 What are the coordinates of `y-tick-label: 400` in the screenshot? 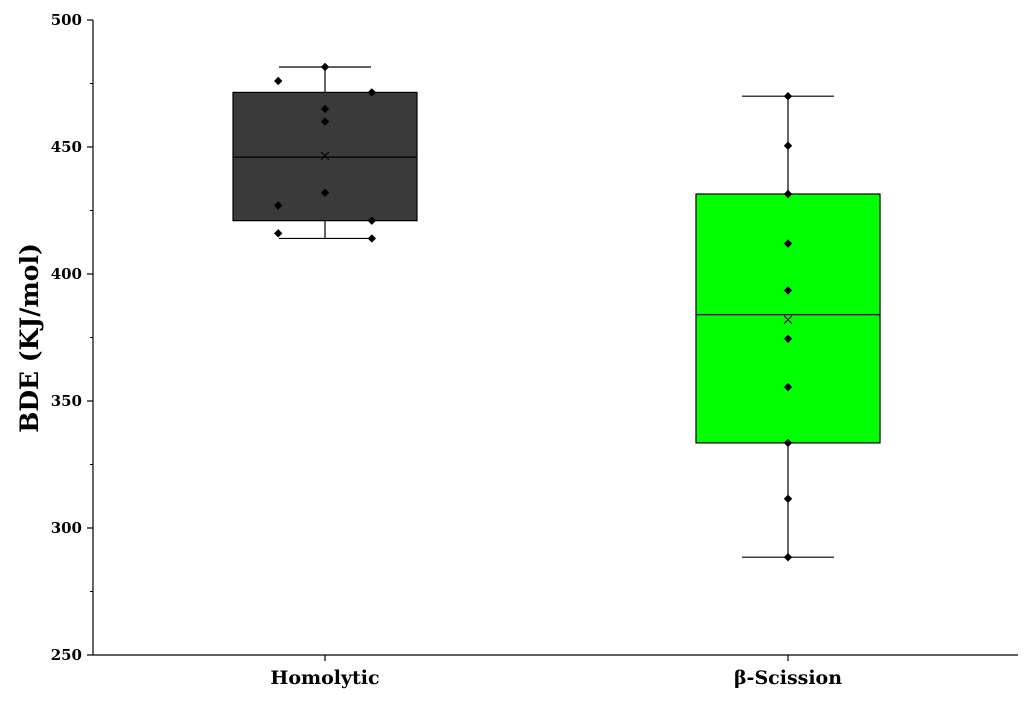 It's located at (66, 274).